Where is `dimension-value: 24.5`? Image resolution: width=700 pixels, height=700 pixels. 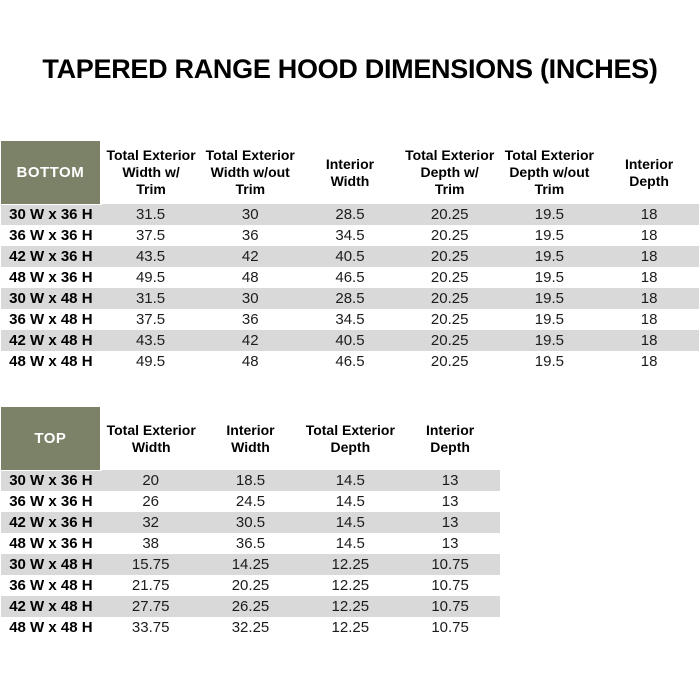
dimension-value: 24.5 is located at coordinates (250, 501).